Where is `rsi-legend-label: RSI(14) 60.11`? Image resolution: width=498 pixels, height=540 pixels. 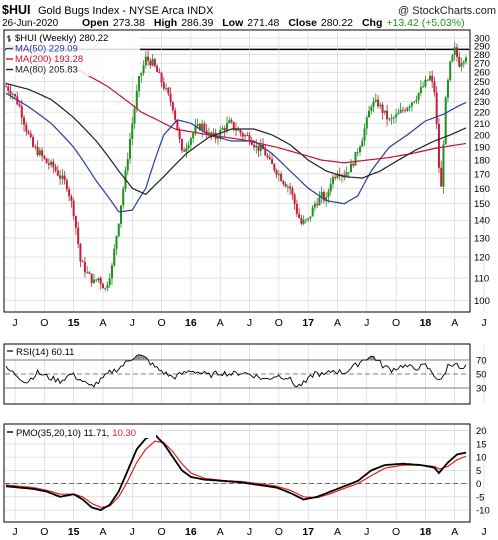
rsi-legend-label: RSI(14) 60.11 is located at coordinates (45, 352).